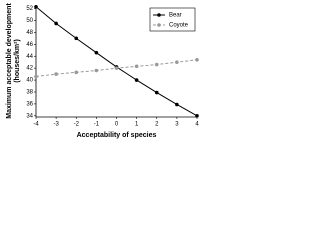  I want to click on x-tick-label: 4, so click(197, 125).